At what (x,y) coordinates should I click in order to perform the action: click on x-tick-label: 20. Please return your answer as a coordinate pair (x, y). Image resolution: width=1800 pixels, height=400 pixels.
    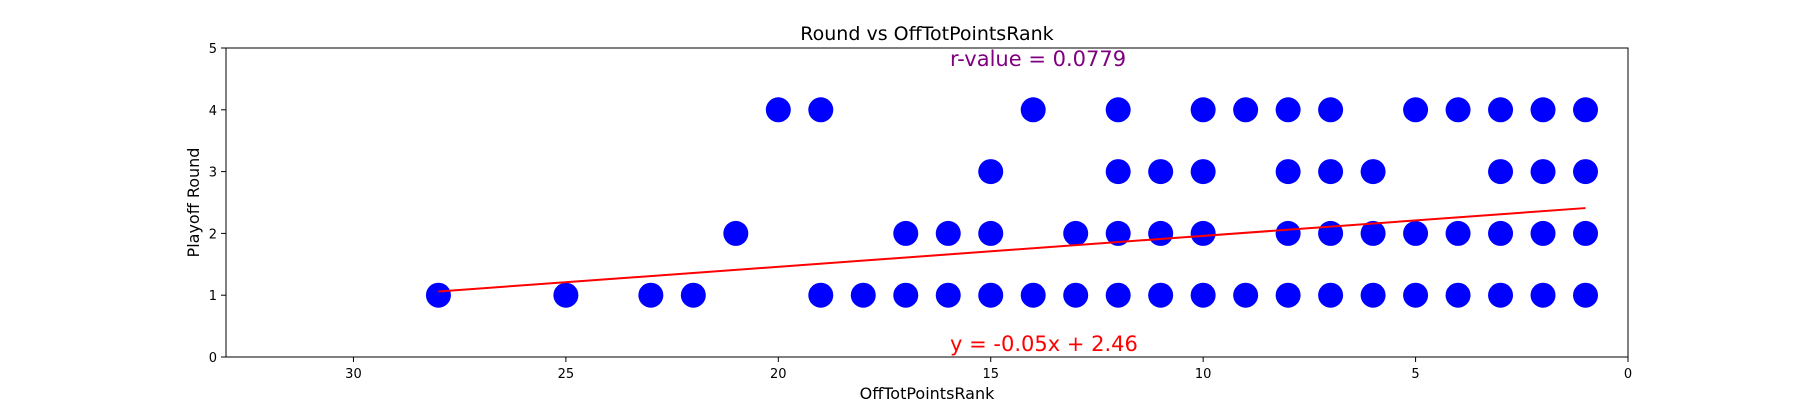
    Looking at the image, I should click on (778, 374).